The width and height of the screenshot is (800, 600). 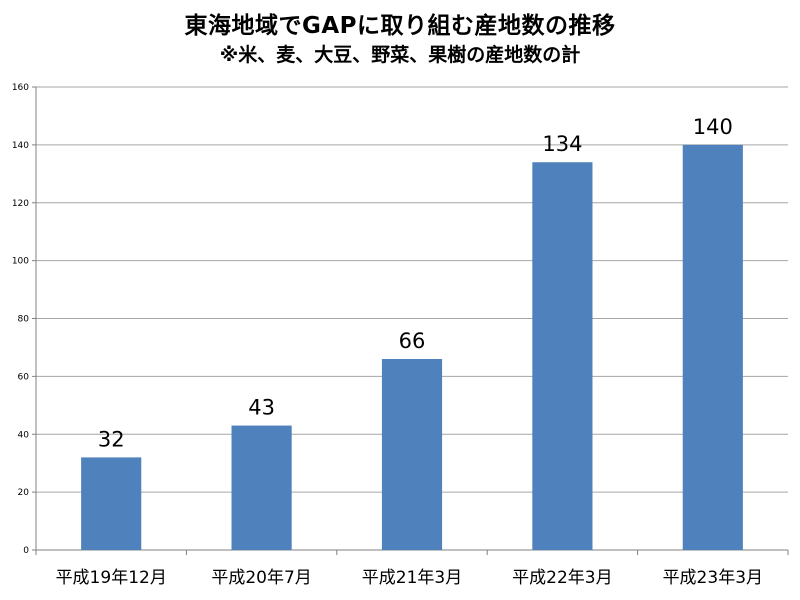 What do you see at coordinates (24, 435) in the screenshot?
I see `y-tick-label: 40` at bounding box center [24, 435].